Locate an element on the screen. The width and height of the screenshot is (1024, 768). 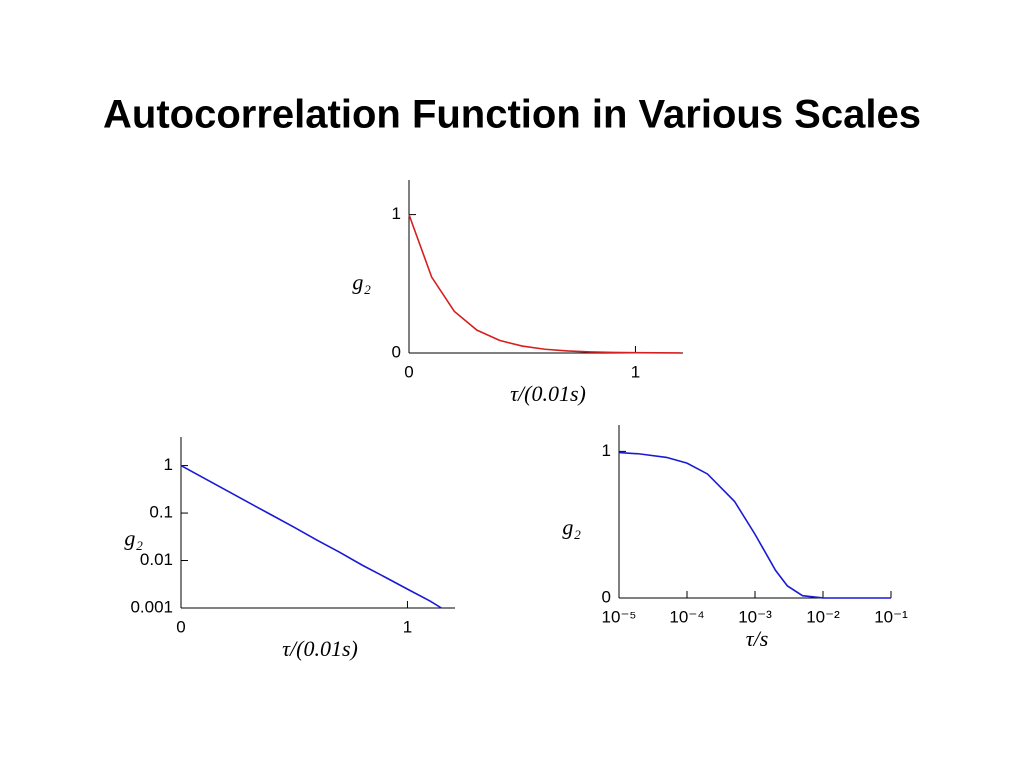
x-tick-label: 10⁻⁵ is located at coordinates (619, 616).